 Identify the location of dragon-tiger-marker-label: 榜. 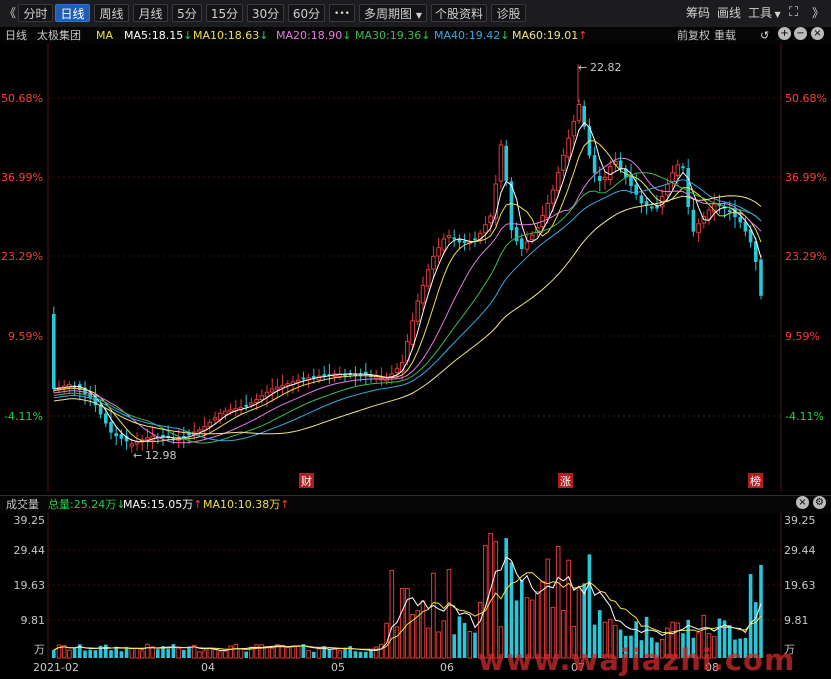
(755, 481).